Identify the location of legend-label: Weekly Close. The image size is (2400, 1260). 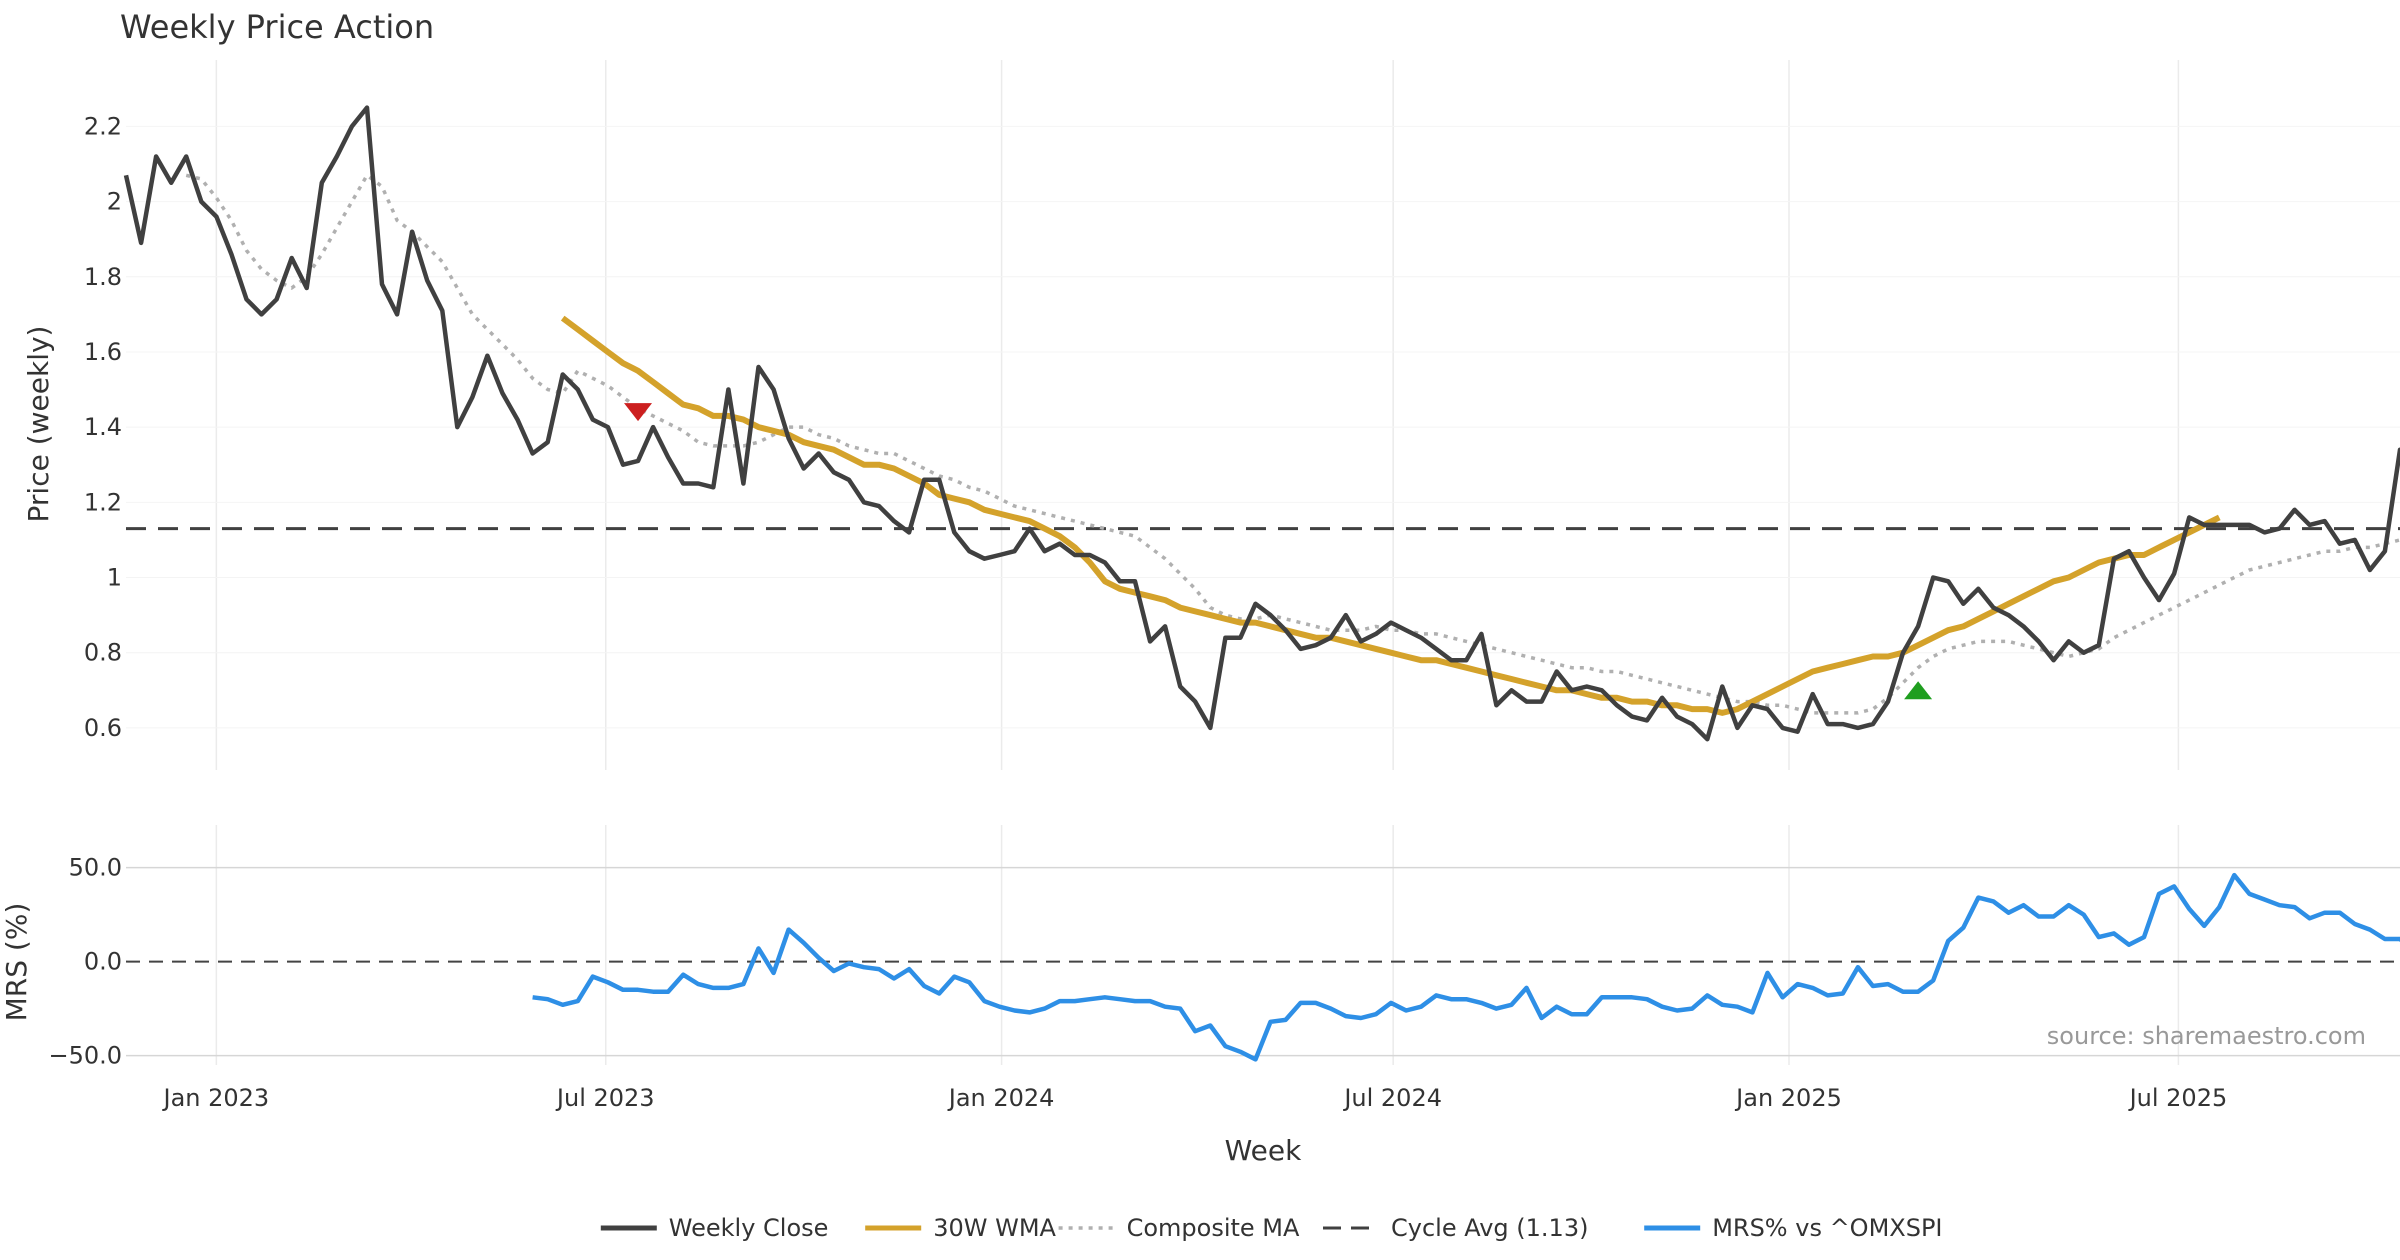
(749, 1228).